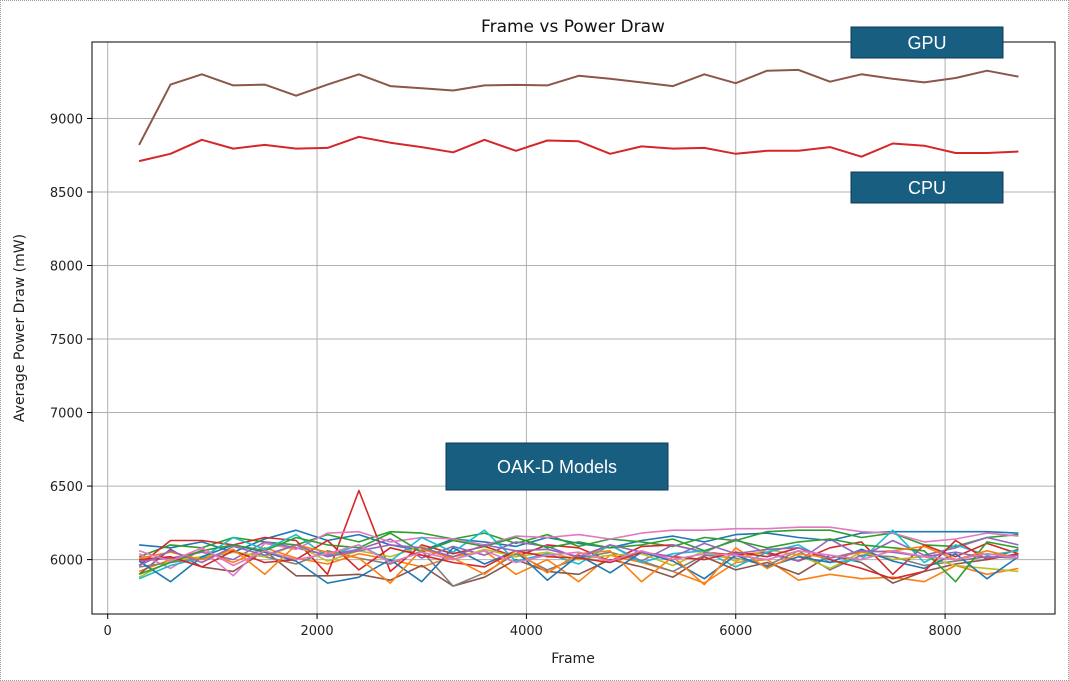  I want to click on y-tick-label: 6000, so click(66, 561).